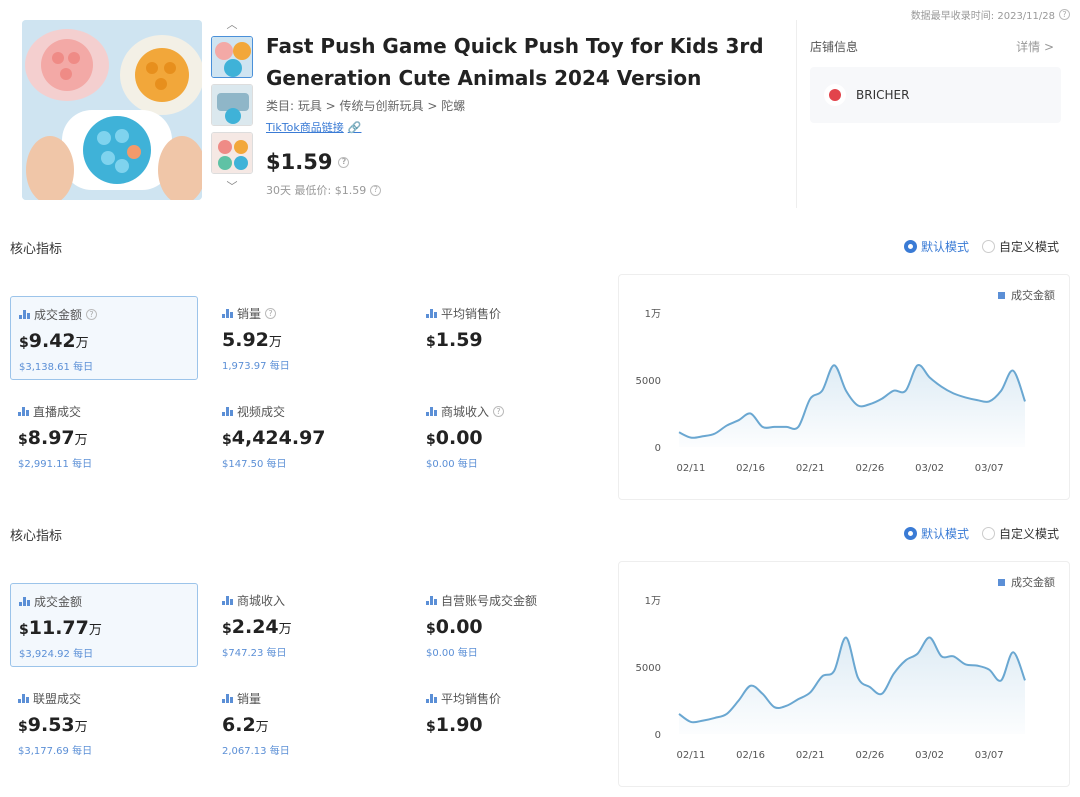 The width and height of the screenshot is (1080, 797). I want to click on metric-card: 联盟成交 $9.53万 $3,177.69 每日, so click(104, 723).